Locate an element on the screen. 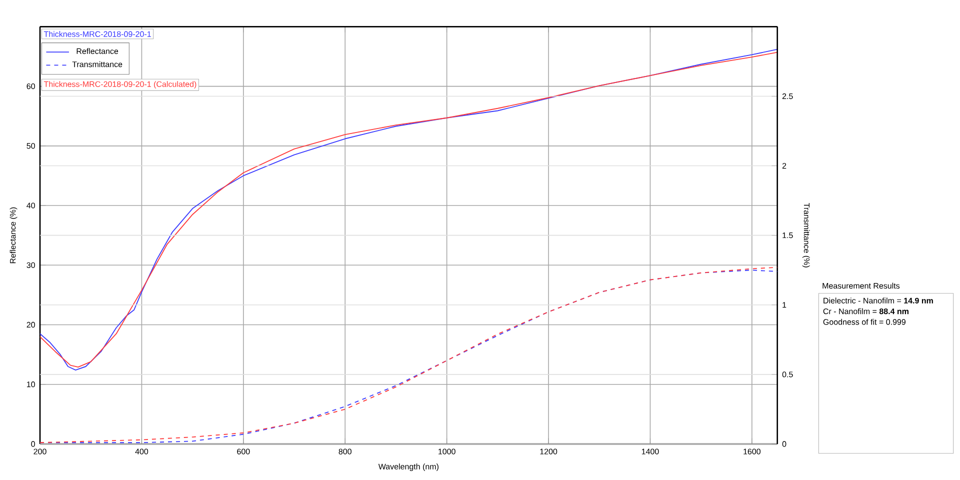 The image size is (960, 480). y2-tick-label: 0.5 is located at coordinates (787, 375).